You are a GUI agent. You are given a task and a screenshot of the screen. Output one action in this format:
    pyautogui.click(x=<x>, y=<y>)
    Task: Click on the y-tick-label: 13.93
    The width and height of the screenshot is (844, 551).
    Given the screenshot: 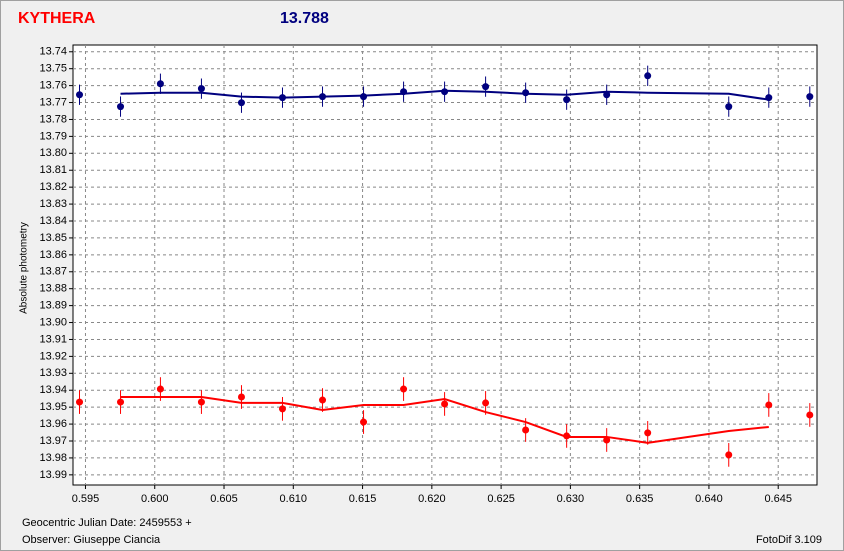 What is the action you would take?
    pyautogui.click(x=53, y=373)
    